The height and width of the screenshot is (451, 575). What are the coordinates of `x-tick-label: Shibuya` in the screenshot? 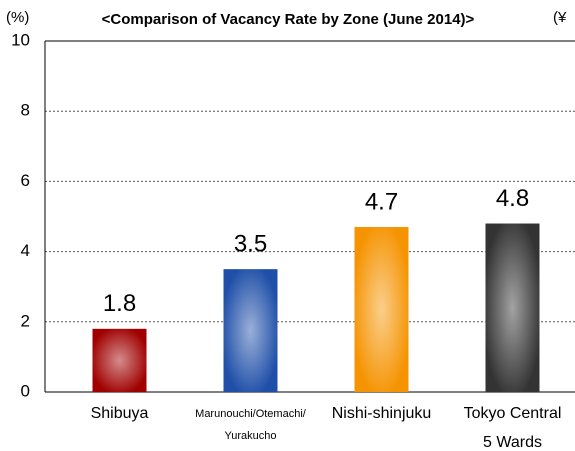 It's located at (120, 413).